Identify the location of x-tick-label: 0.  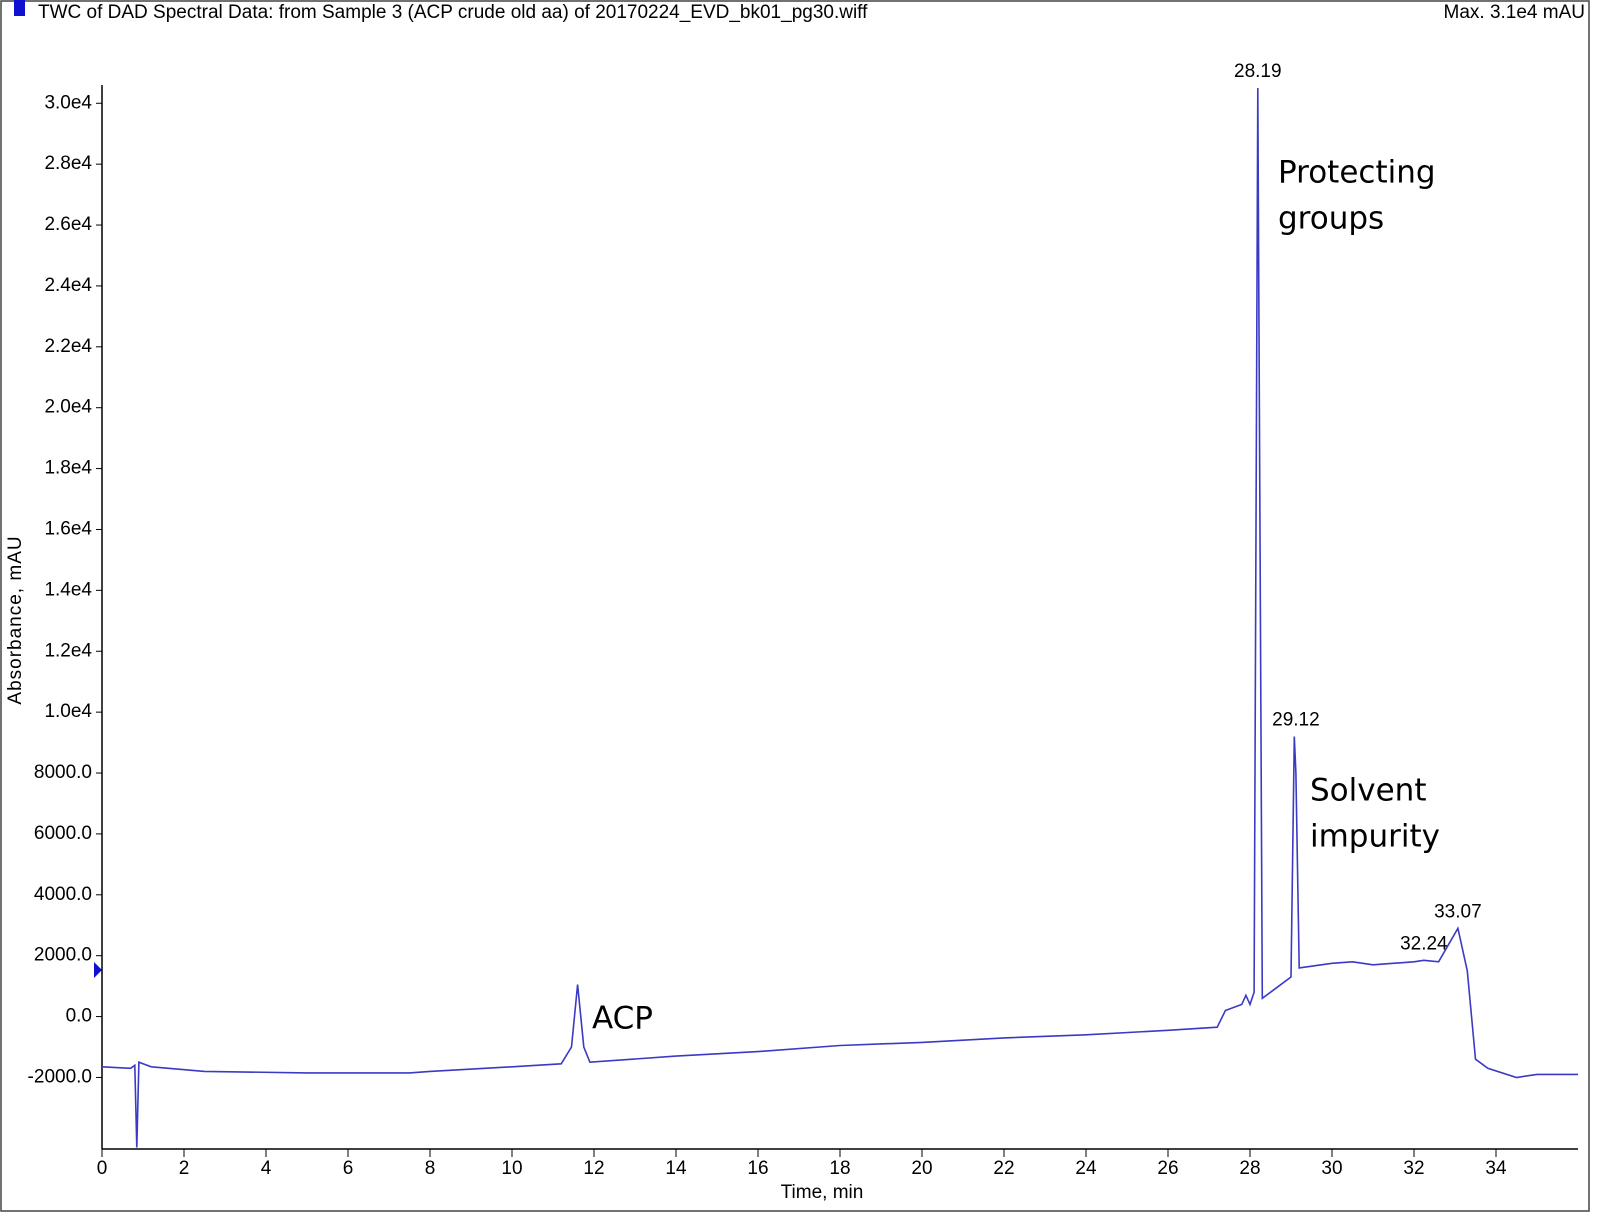
(102, 1168).